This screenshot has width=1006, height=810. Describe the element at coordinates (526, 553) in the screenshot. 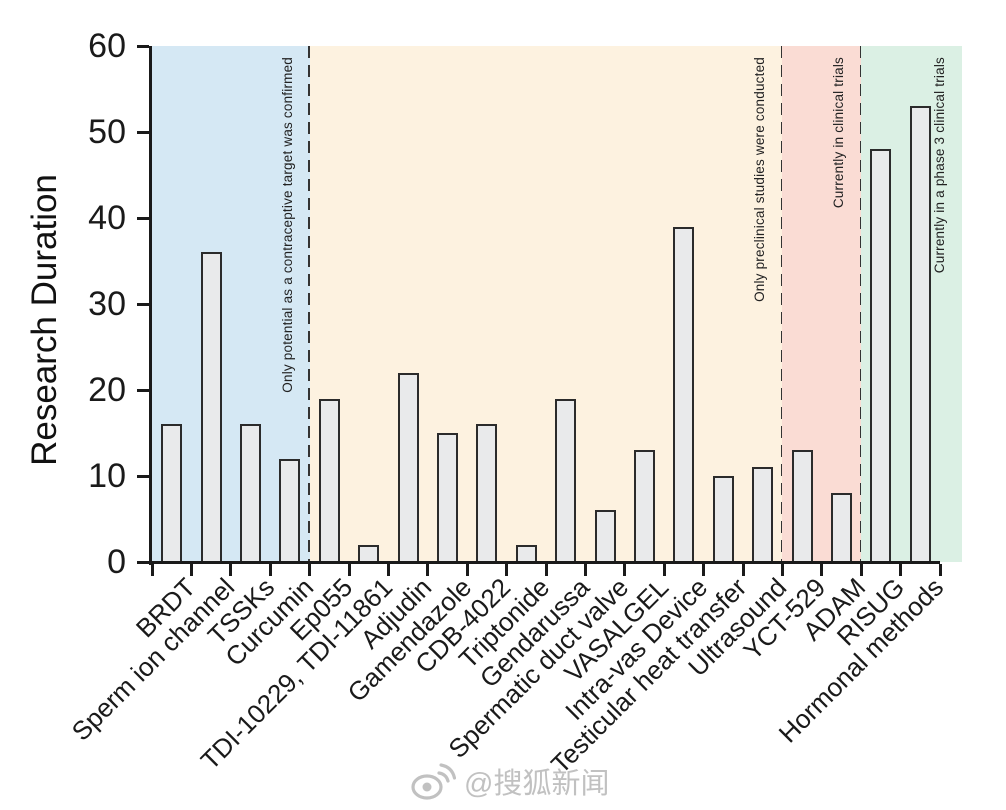

I see `bar-triptonide` at that location.